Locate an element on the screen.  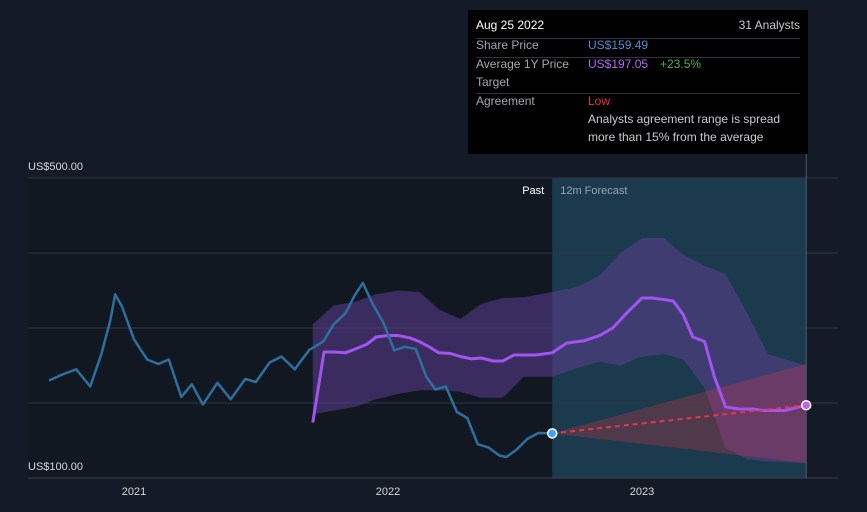
target-row: Average 1Y Price Target US$197.05 +23.5% is located at coordinates (638, 75).